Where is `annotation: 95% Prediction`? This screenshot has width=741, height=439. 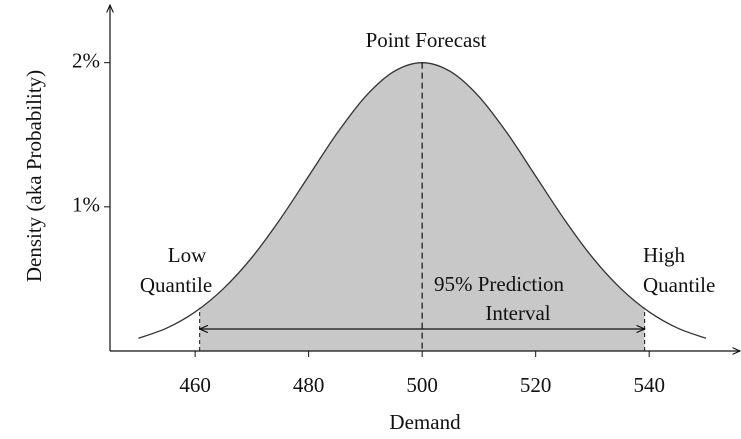
annotation: 95% Prediction is located at coordinates (499, 284).